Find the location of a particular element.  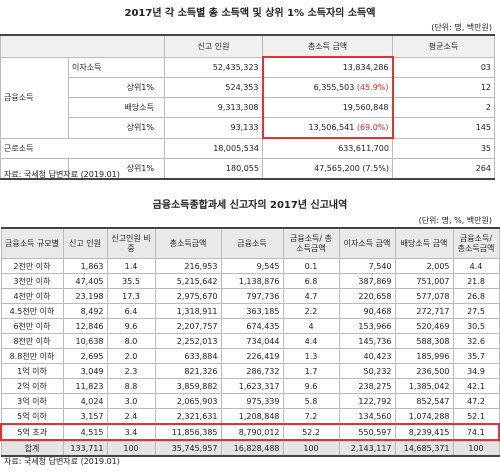

row: 상위1% 180,055 47,565,200 (7.5%) 264 is located at coordinates (247, 169).